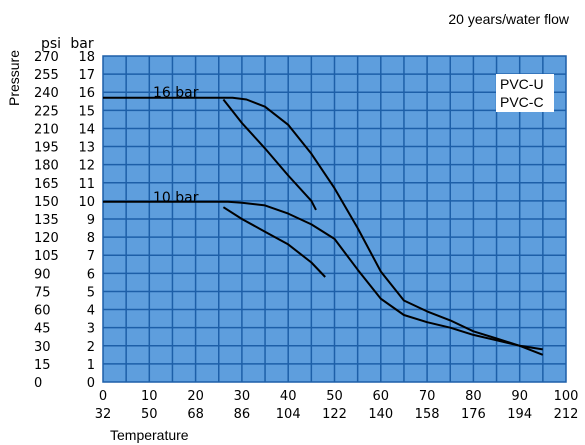 This screenshot has height=445, width=585. What do you see at coordinates (91, 347) in the screenshot?
I see `y-tick-bar: 2` at bounding box center [91, 347].